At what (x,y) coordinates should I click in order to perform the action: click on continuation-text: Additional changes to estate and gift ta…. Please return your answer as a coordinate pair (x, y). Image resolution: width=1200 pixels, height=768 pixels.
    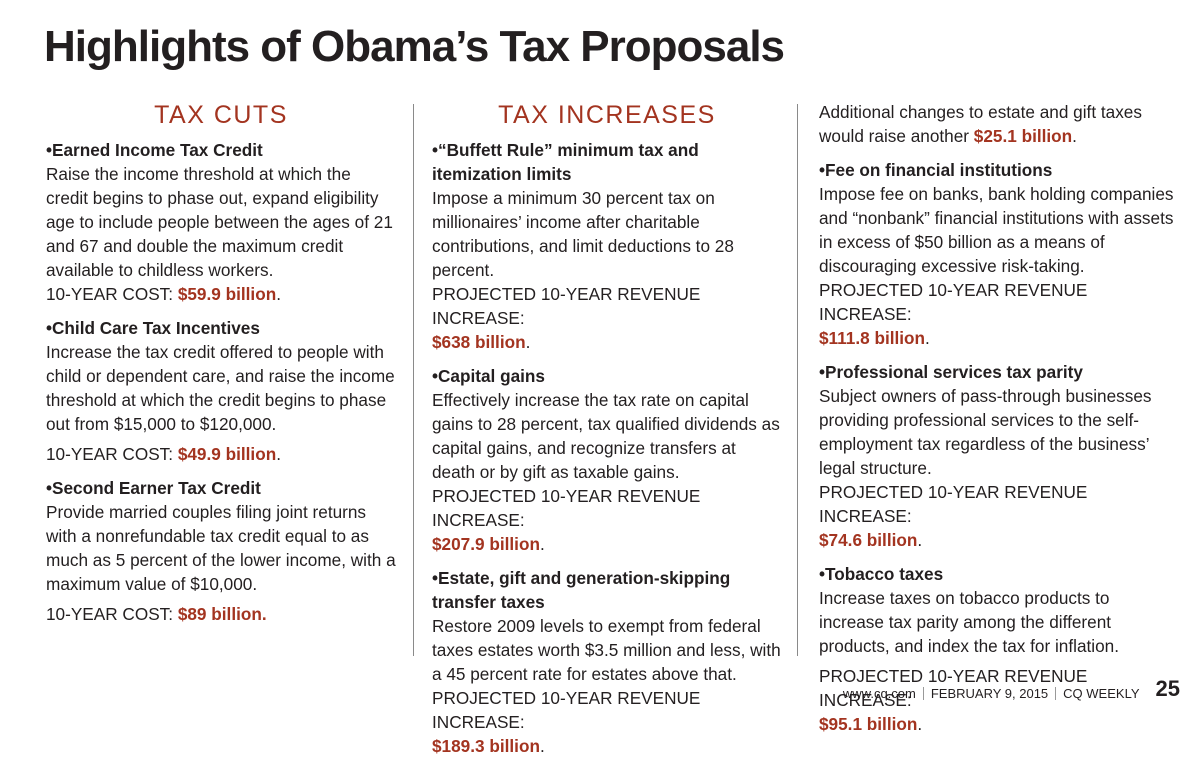
    Looking at the image, I should click on (980, 124).